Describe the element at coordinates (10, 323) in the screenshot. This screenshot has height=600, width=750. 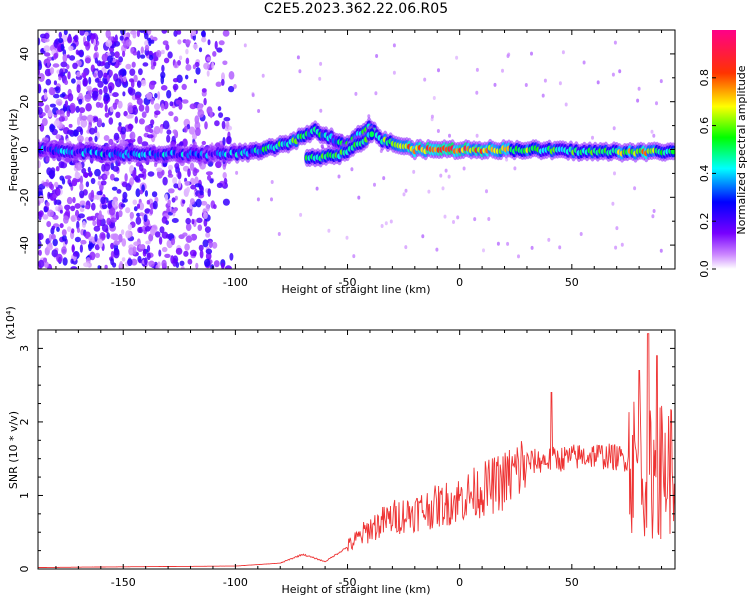
I see `snr-y-scale-label: (x10⁴)` at that location.